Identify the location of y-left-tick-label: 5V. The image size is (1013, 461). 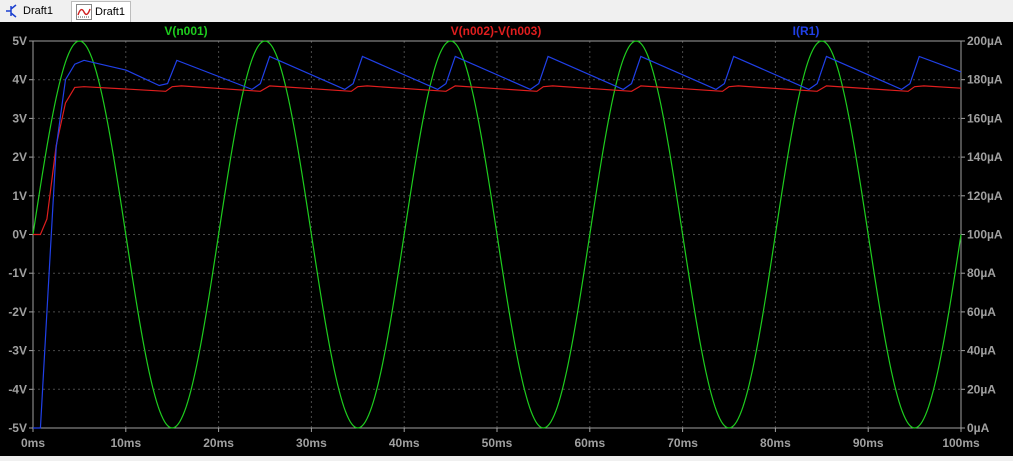
(19, 41).